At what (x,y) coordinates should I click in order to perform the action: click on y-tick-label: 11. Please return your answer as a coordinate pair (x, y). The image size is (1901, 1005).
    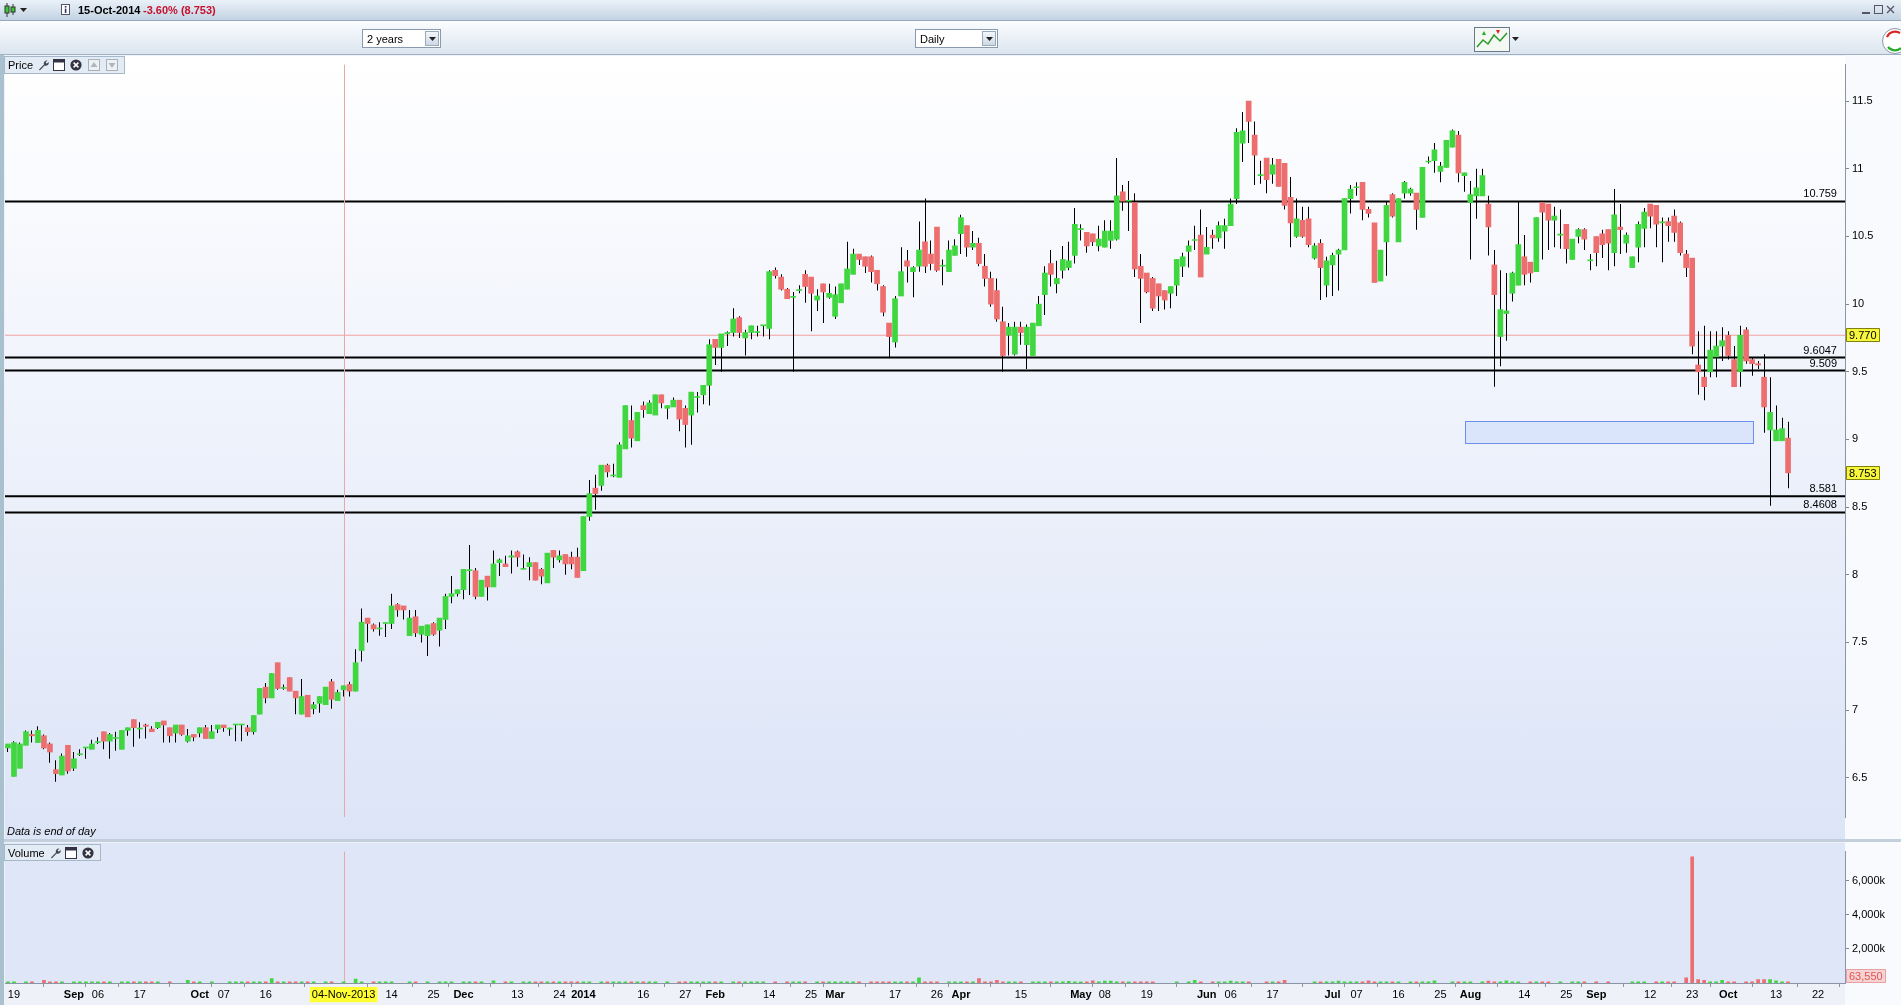
    Looking at the image, I should click on (1858, 167).